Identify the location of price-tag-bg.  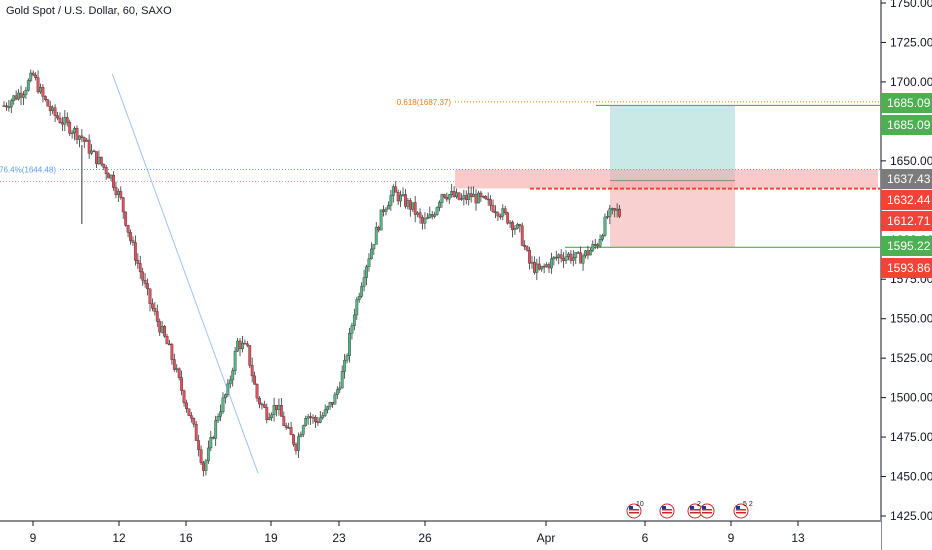
(906, 179).